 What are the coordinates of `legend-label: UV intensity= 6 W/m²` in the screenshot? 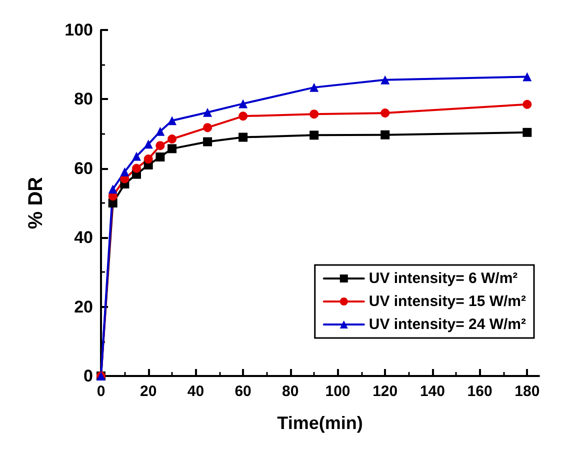 It's located at (443, 278).